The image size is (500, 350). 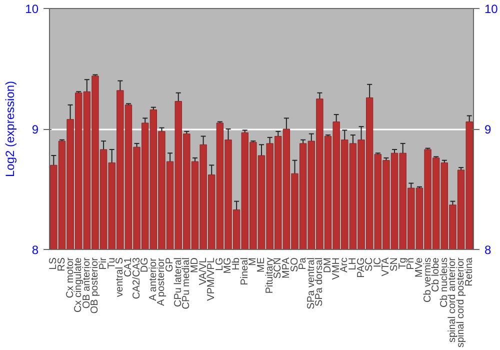 I want to click on x-tick-label: MPA, so click(x=286, y=267).